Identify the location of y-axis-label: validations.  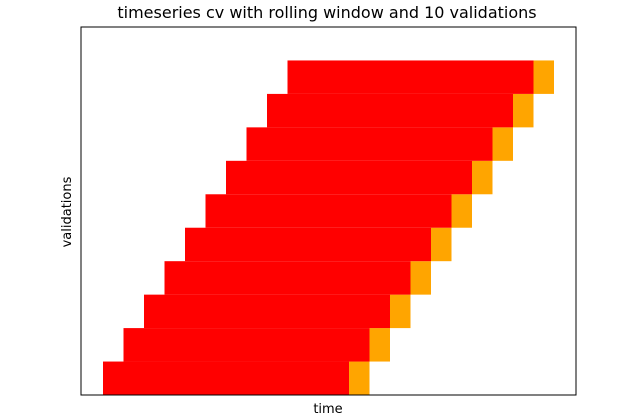
(67, 211).